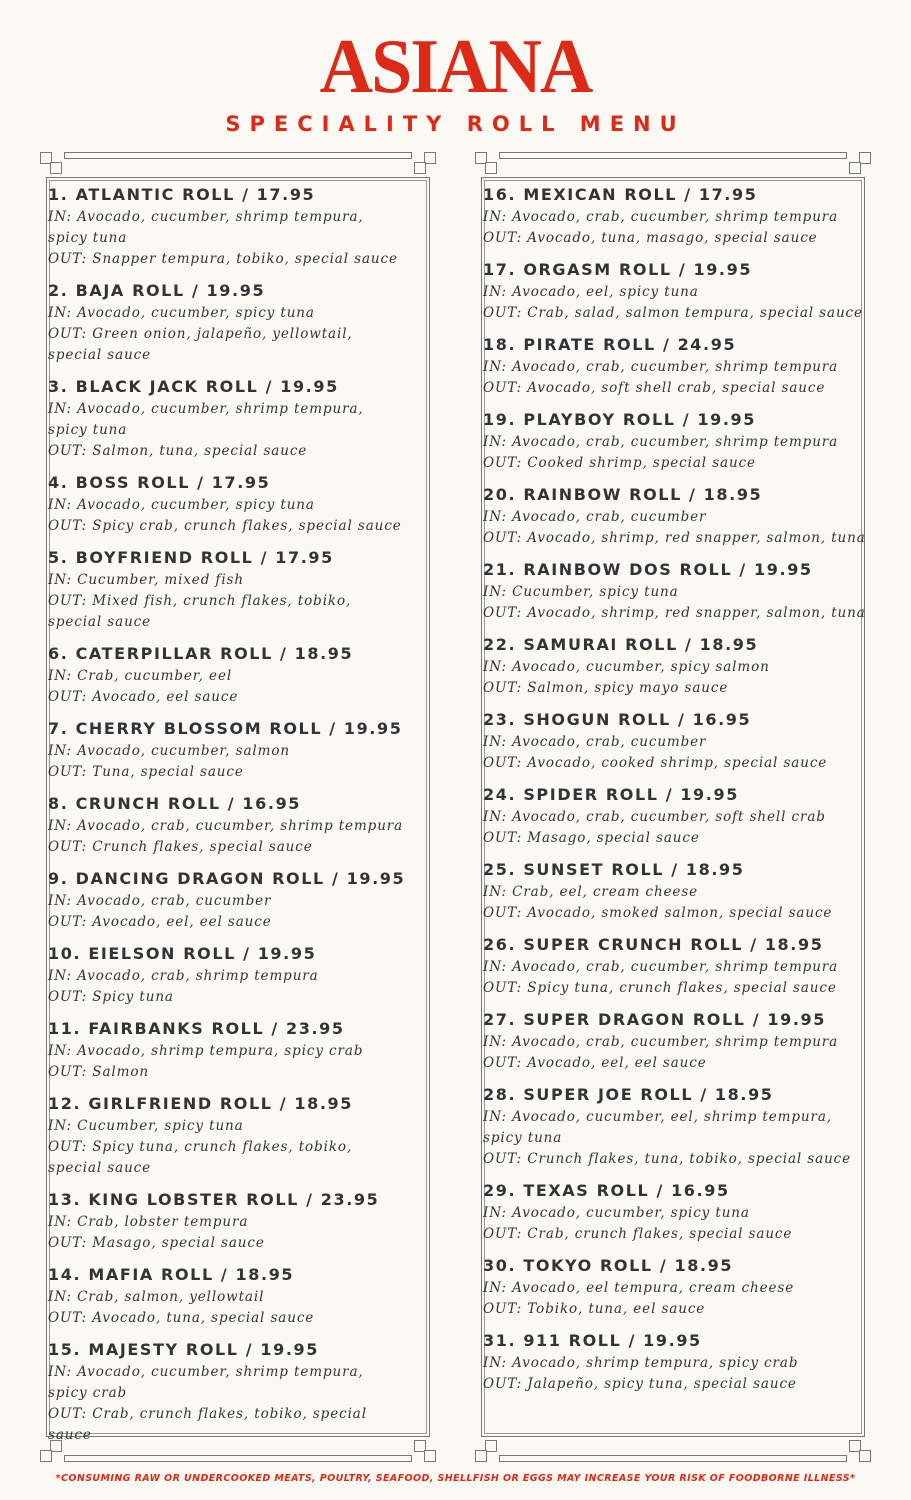 This screenshot has height=1500, width=911. Describe the element at coordinates (626, 667) in the screenshot. I see `inside-ingredients: IN: Avocado, cucumber, spicy salmon` at that location.